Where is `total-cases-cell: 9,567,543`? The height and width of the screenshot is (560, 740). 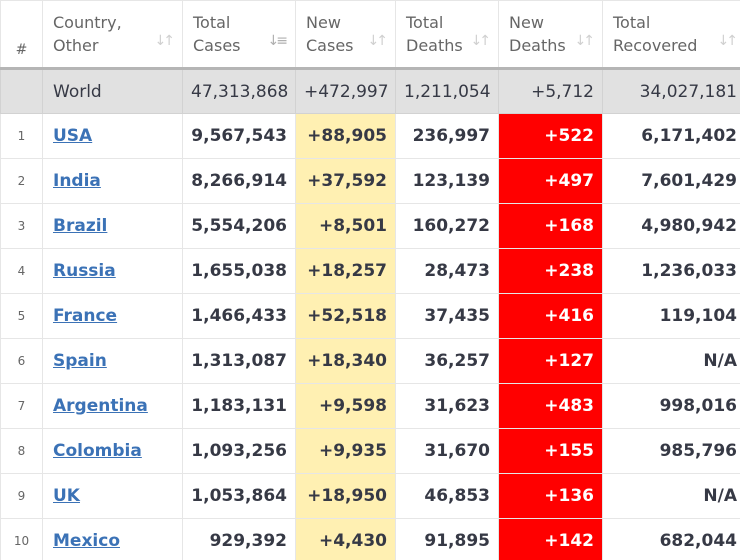
total-cases-cell: 9,567,543 is located at coordinates (239, 136).